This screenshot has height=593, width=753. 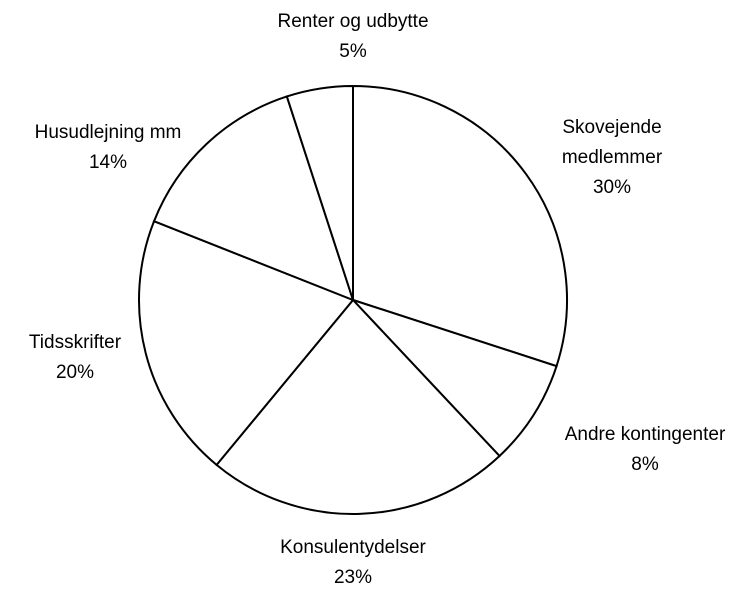 What do you see at coordinates (108, 162) in the screenshot?
I see `value-label: 14%` at bounding box center [108, 162].